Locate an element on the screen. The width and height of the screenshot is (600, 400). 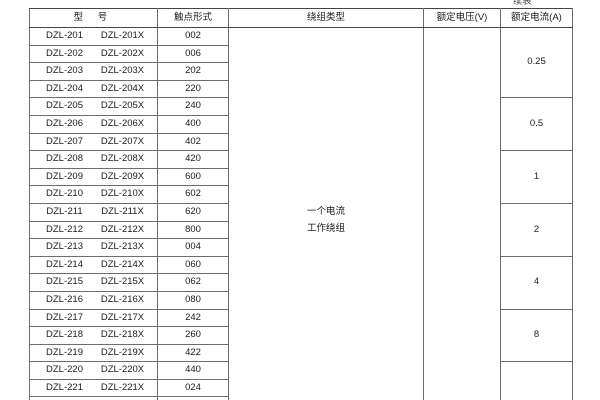
cell-contact-form: 422 is located at coordinates (193, 353).